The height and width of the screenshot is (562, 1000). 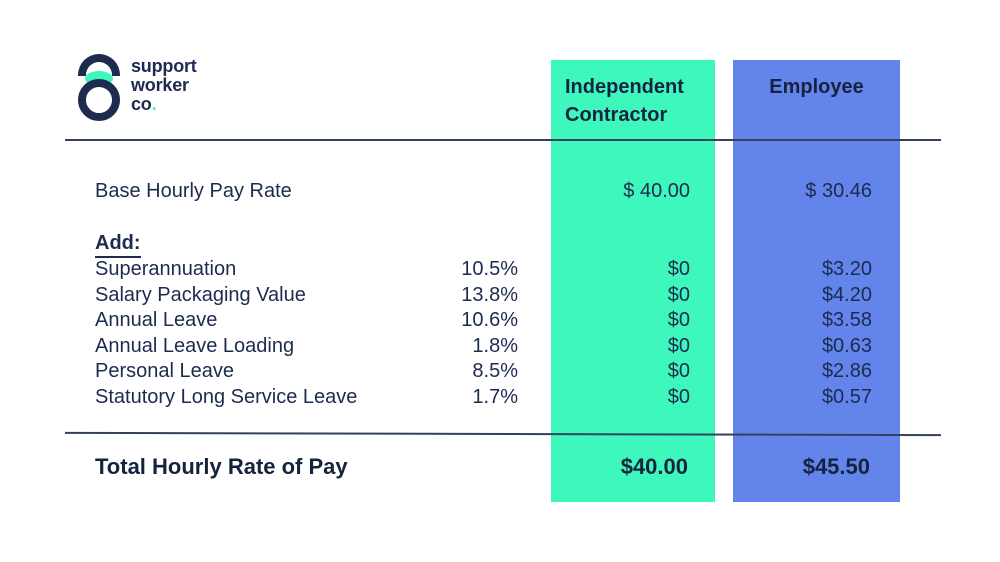 What do you see at coordinates (656, 191) in the screenshot?
I see `contractor-value: $ 40.00` at bounding box center [656, 191].